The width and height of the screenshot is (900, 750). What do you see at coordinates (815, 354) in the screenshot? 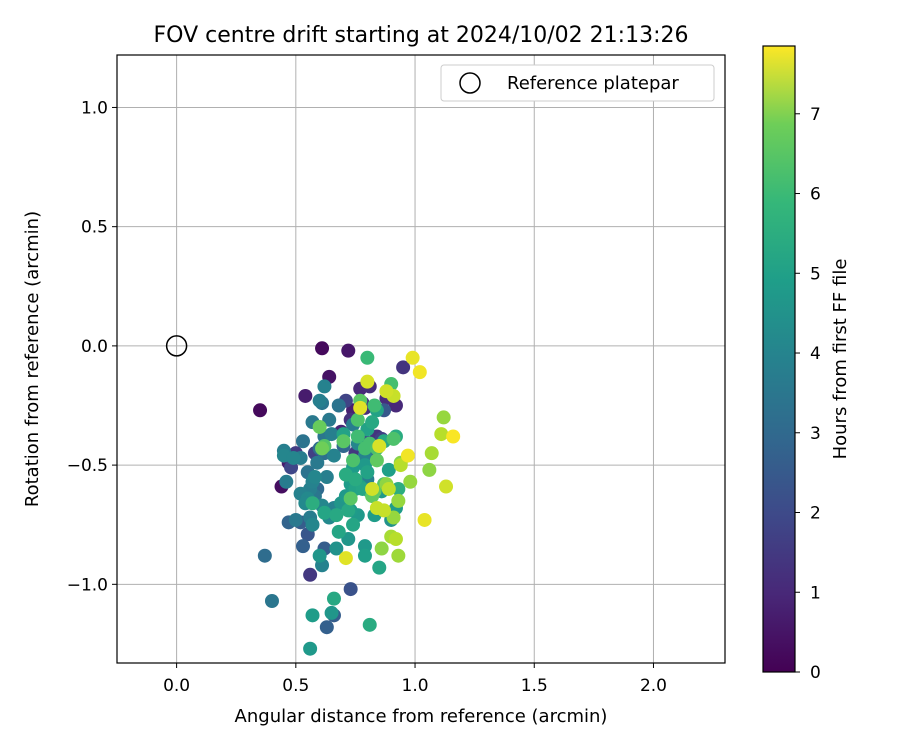
I see `colorbar-tick-label: 4` at bounding box center [815, 354].